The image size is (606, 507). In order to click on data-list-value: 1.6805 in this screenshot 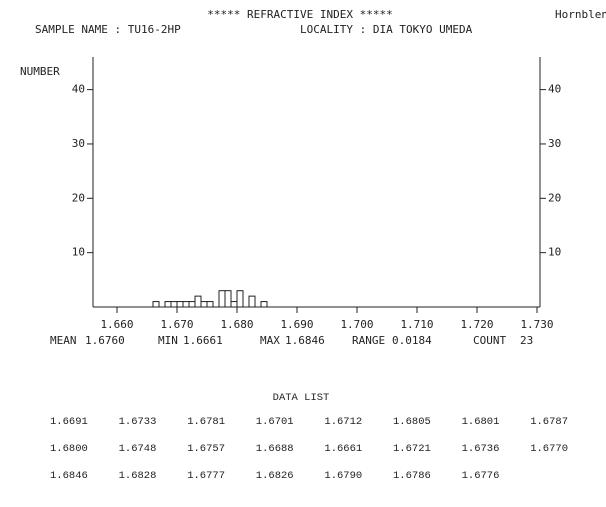, I will do `click(412, 422)`.